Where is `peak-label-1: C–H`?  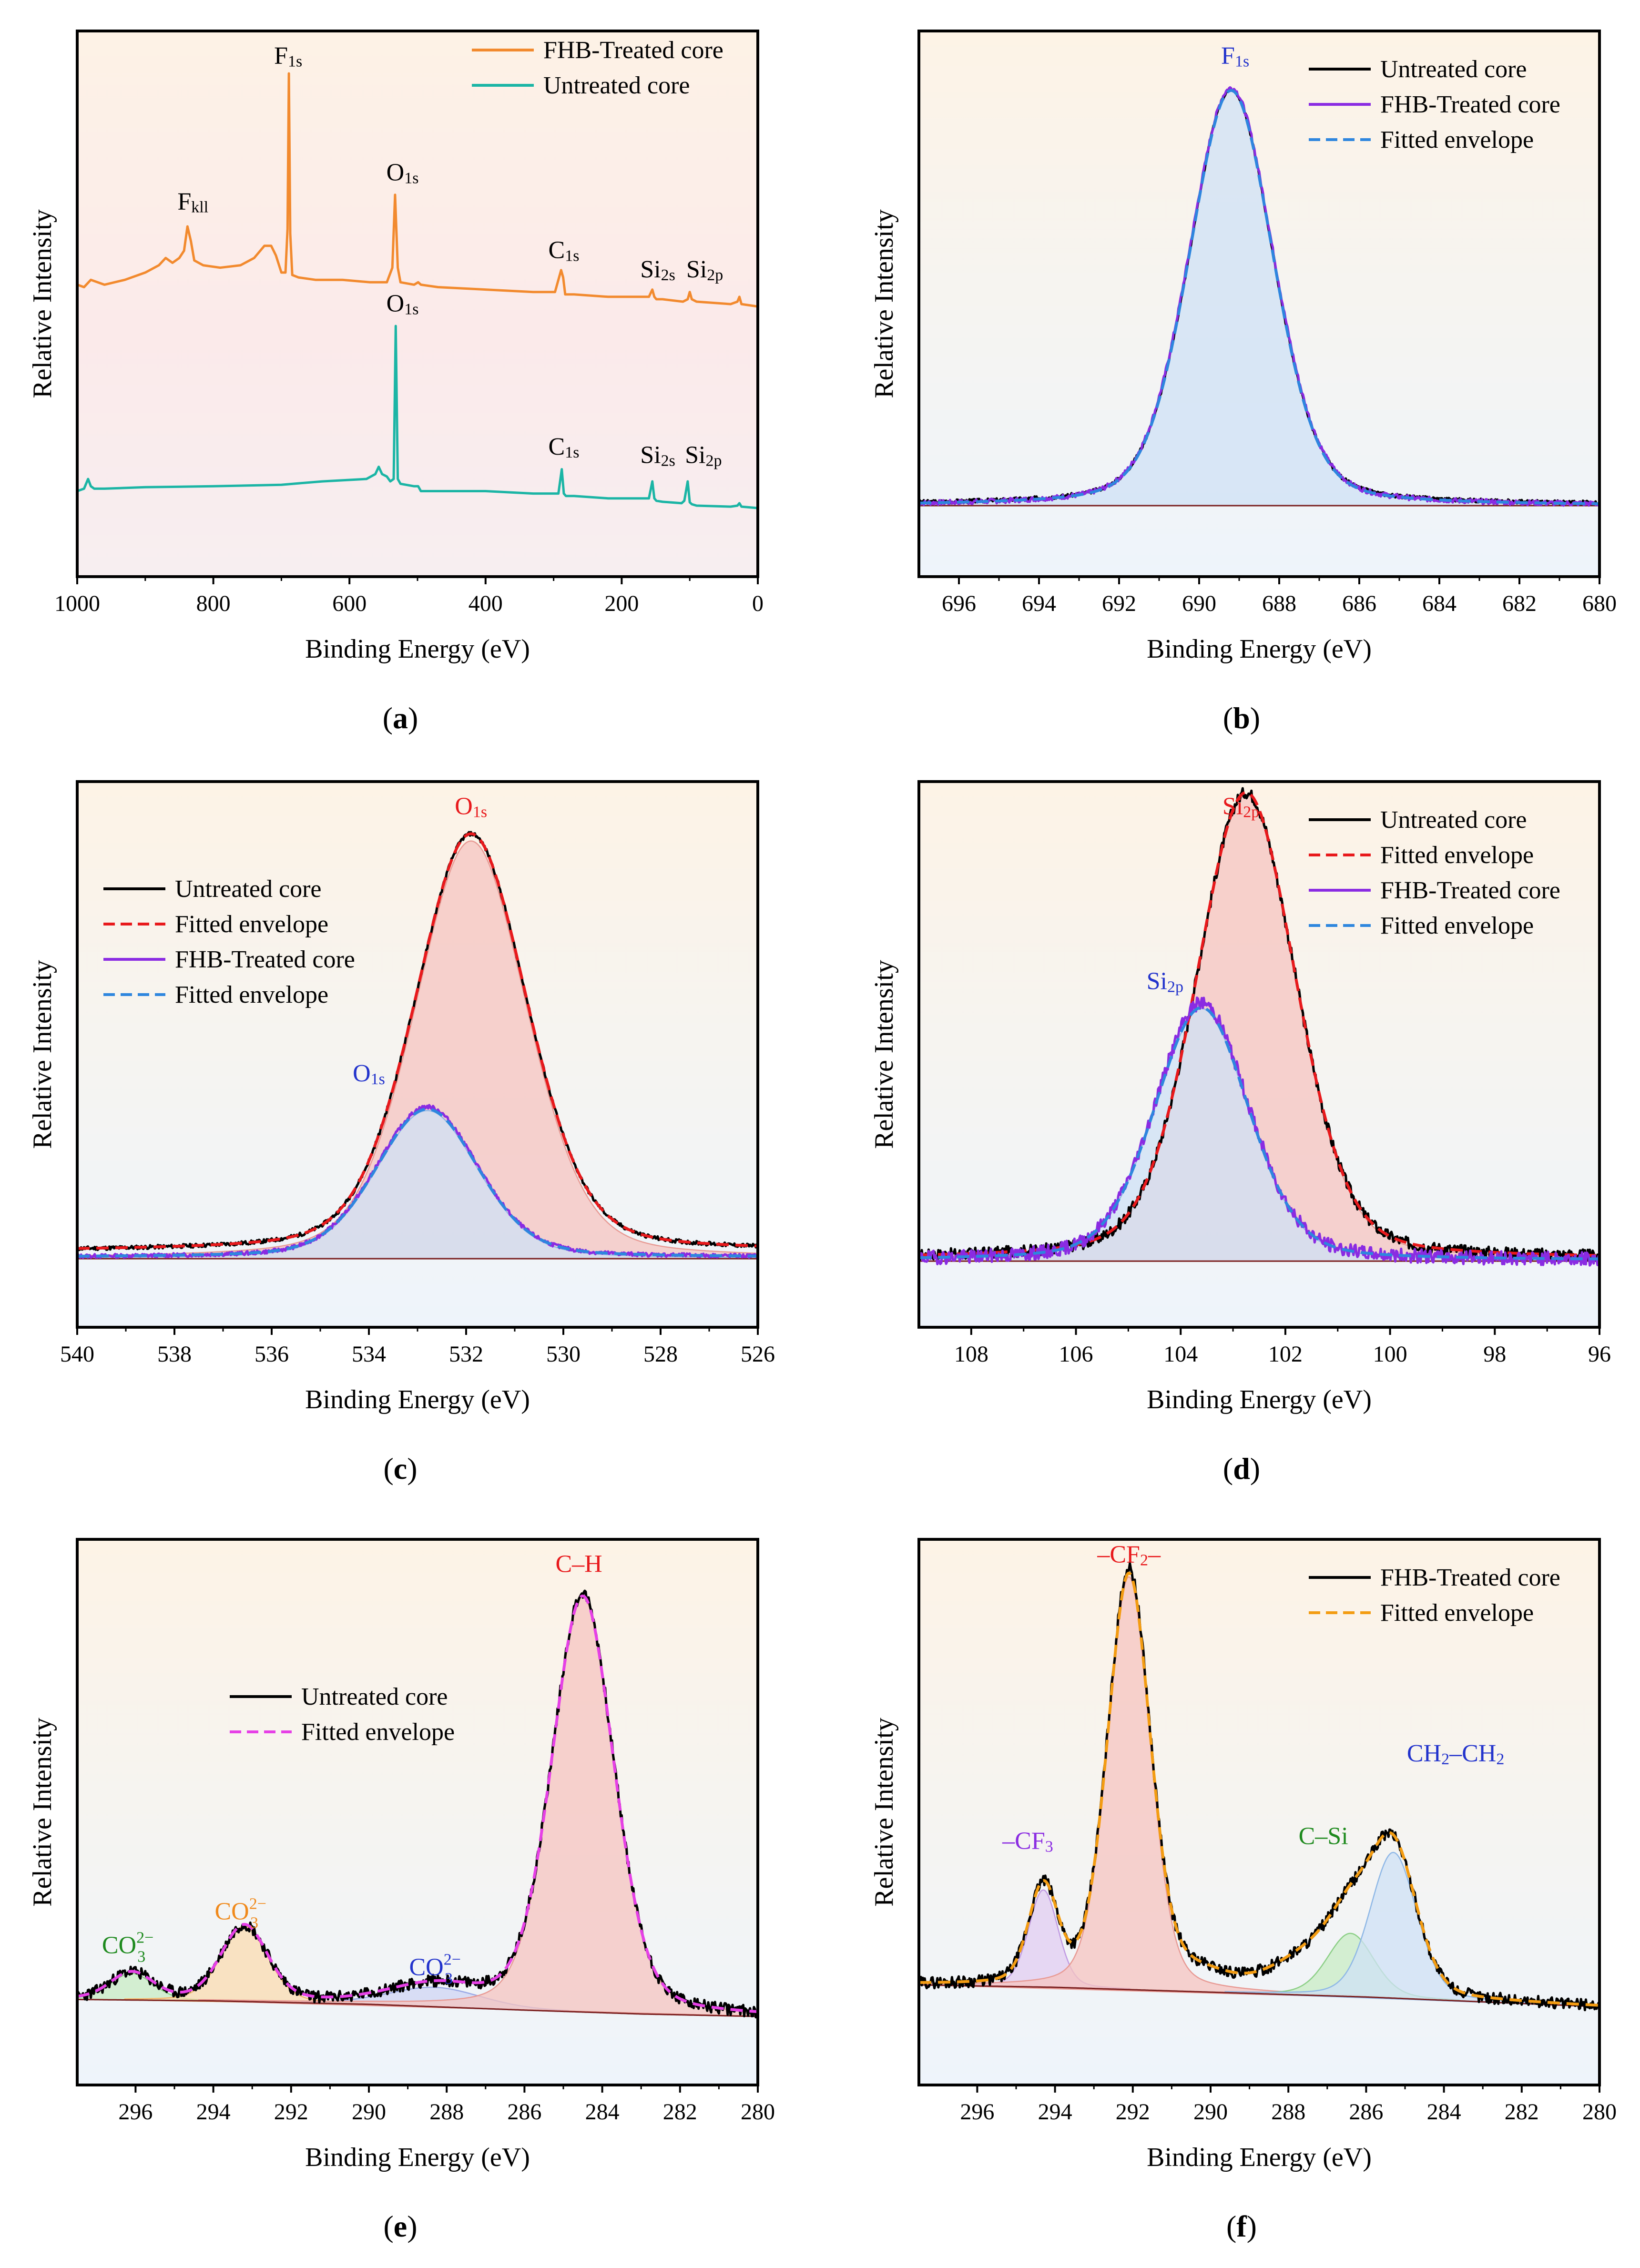
peak-label-1: C–H is located at coordinates (579, 1564).